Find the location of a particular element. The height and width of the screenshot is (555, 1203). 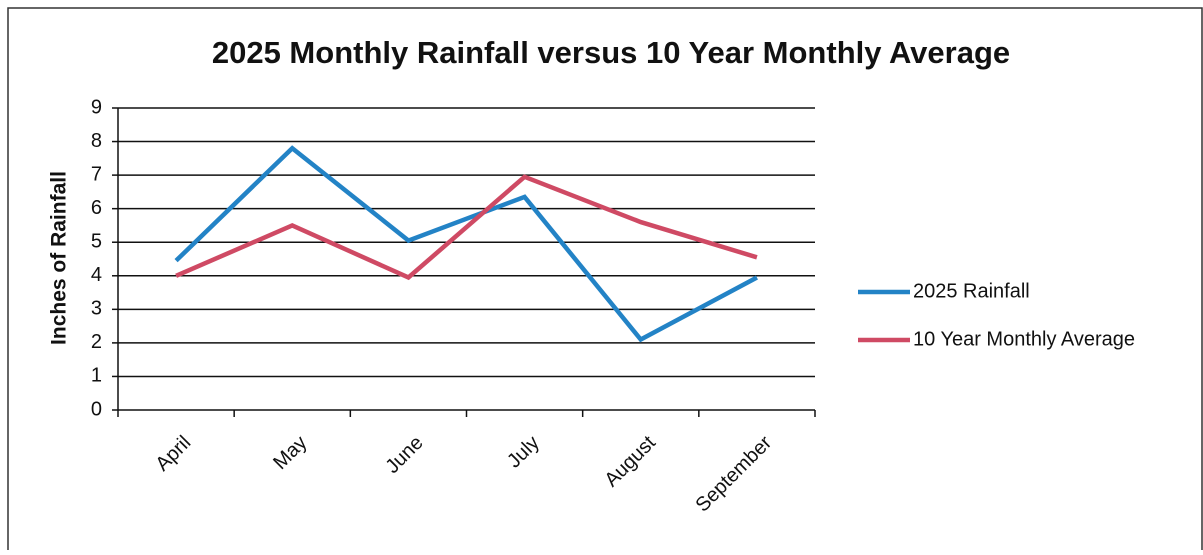

y-tick-label: 4 is located at coordinates (96, 275).